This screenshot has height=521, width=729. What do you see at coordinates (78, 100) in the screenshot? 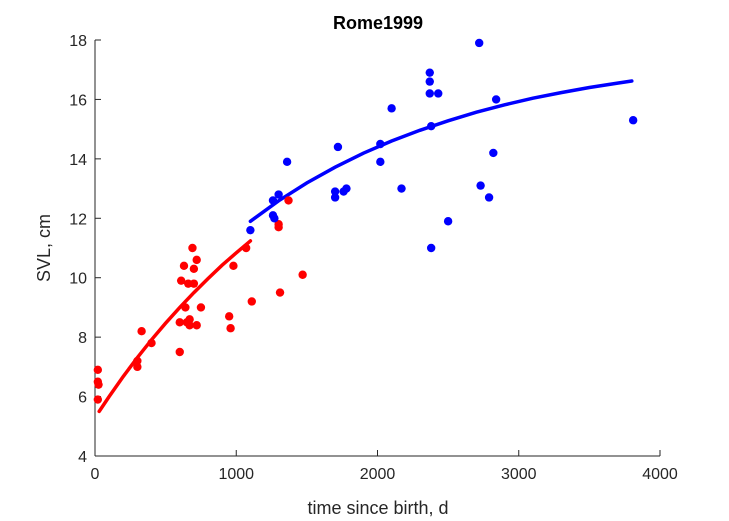
I see `y-tick-label: 16` at bounding box center [78, 100].